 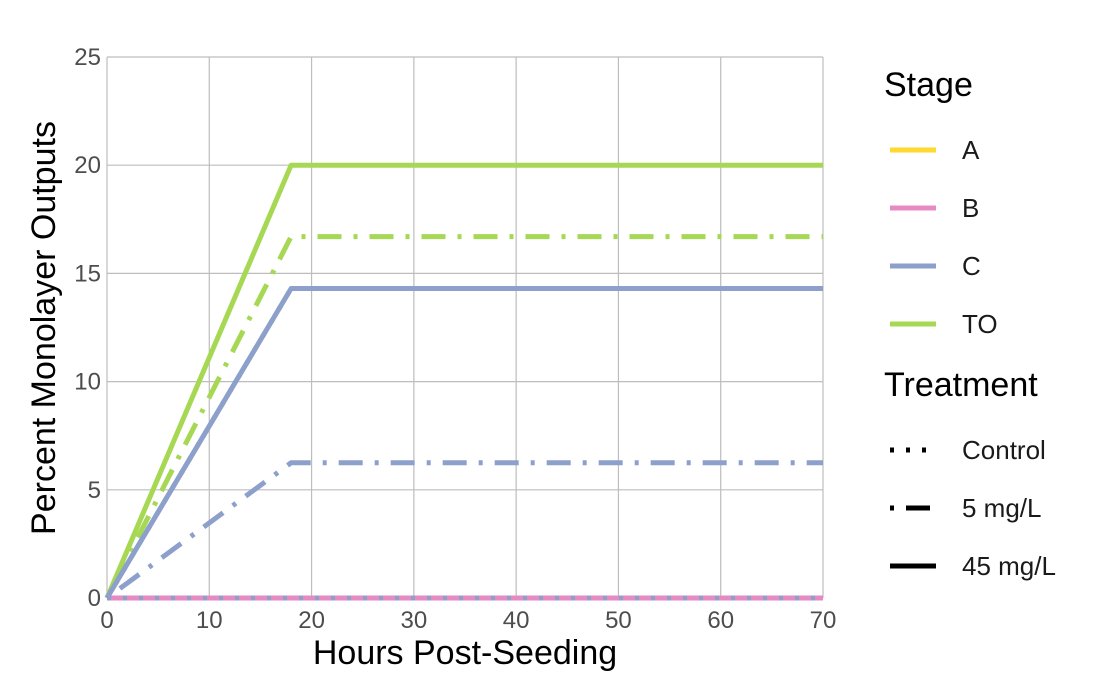 What do you see at coordinates (414, 620) in the screenshot?
I see `x-tick-label: 30` at bounding box center [414, 620].